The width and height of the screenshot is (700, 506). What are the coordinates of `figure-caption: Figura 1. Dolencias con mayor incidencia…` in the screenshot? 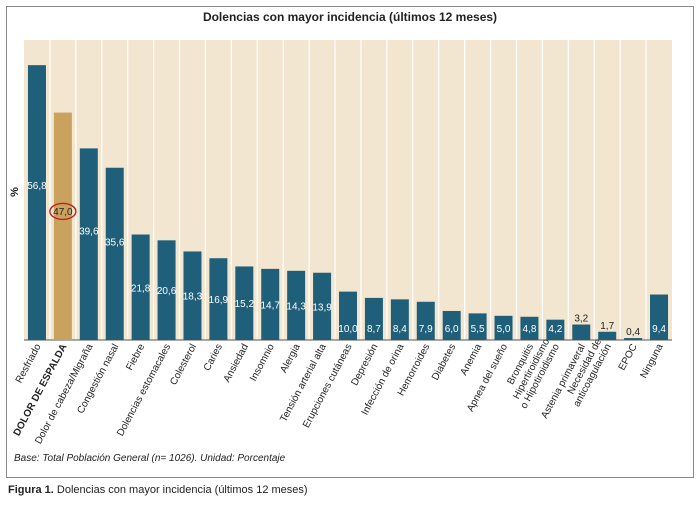 It's located at (158, 490).